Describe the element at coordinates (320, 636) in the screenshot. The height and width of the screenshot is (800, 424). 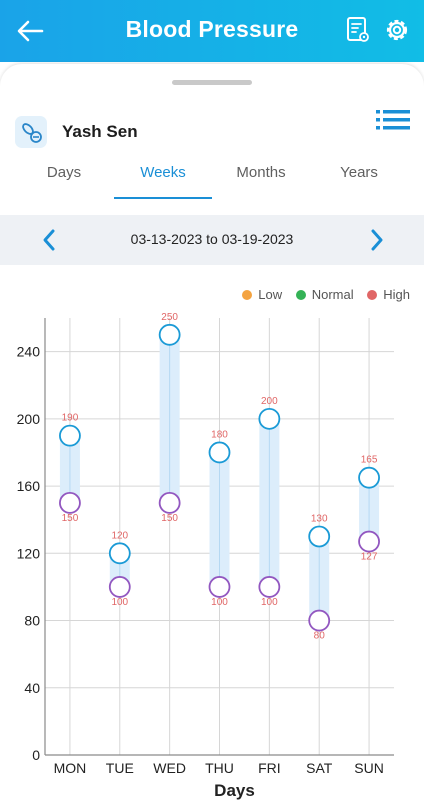
I see `low-value-label: 80` at that location.